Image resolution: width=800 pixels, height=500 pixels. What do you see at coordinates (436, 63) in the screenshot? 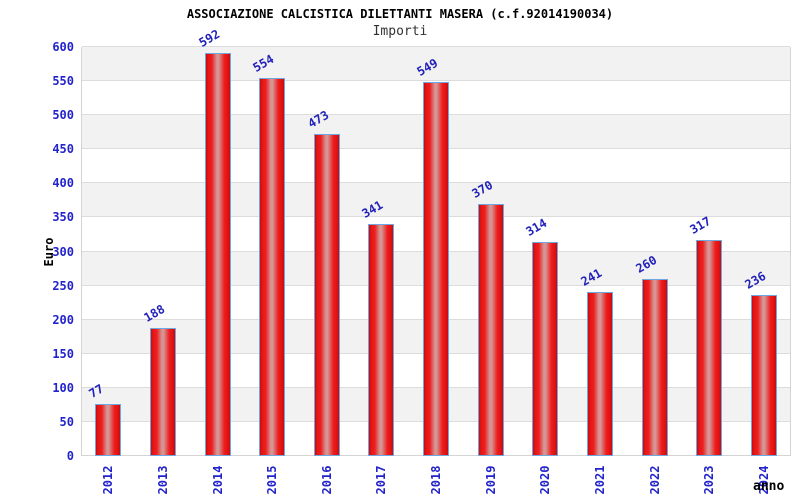
I see `grid-band` at bounding box center [436, 63].